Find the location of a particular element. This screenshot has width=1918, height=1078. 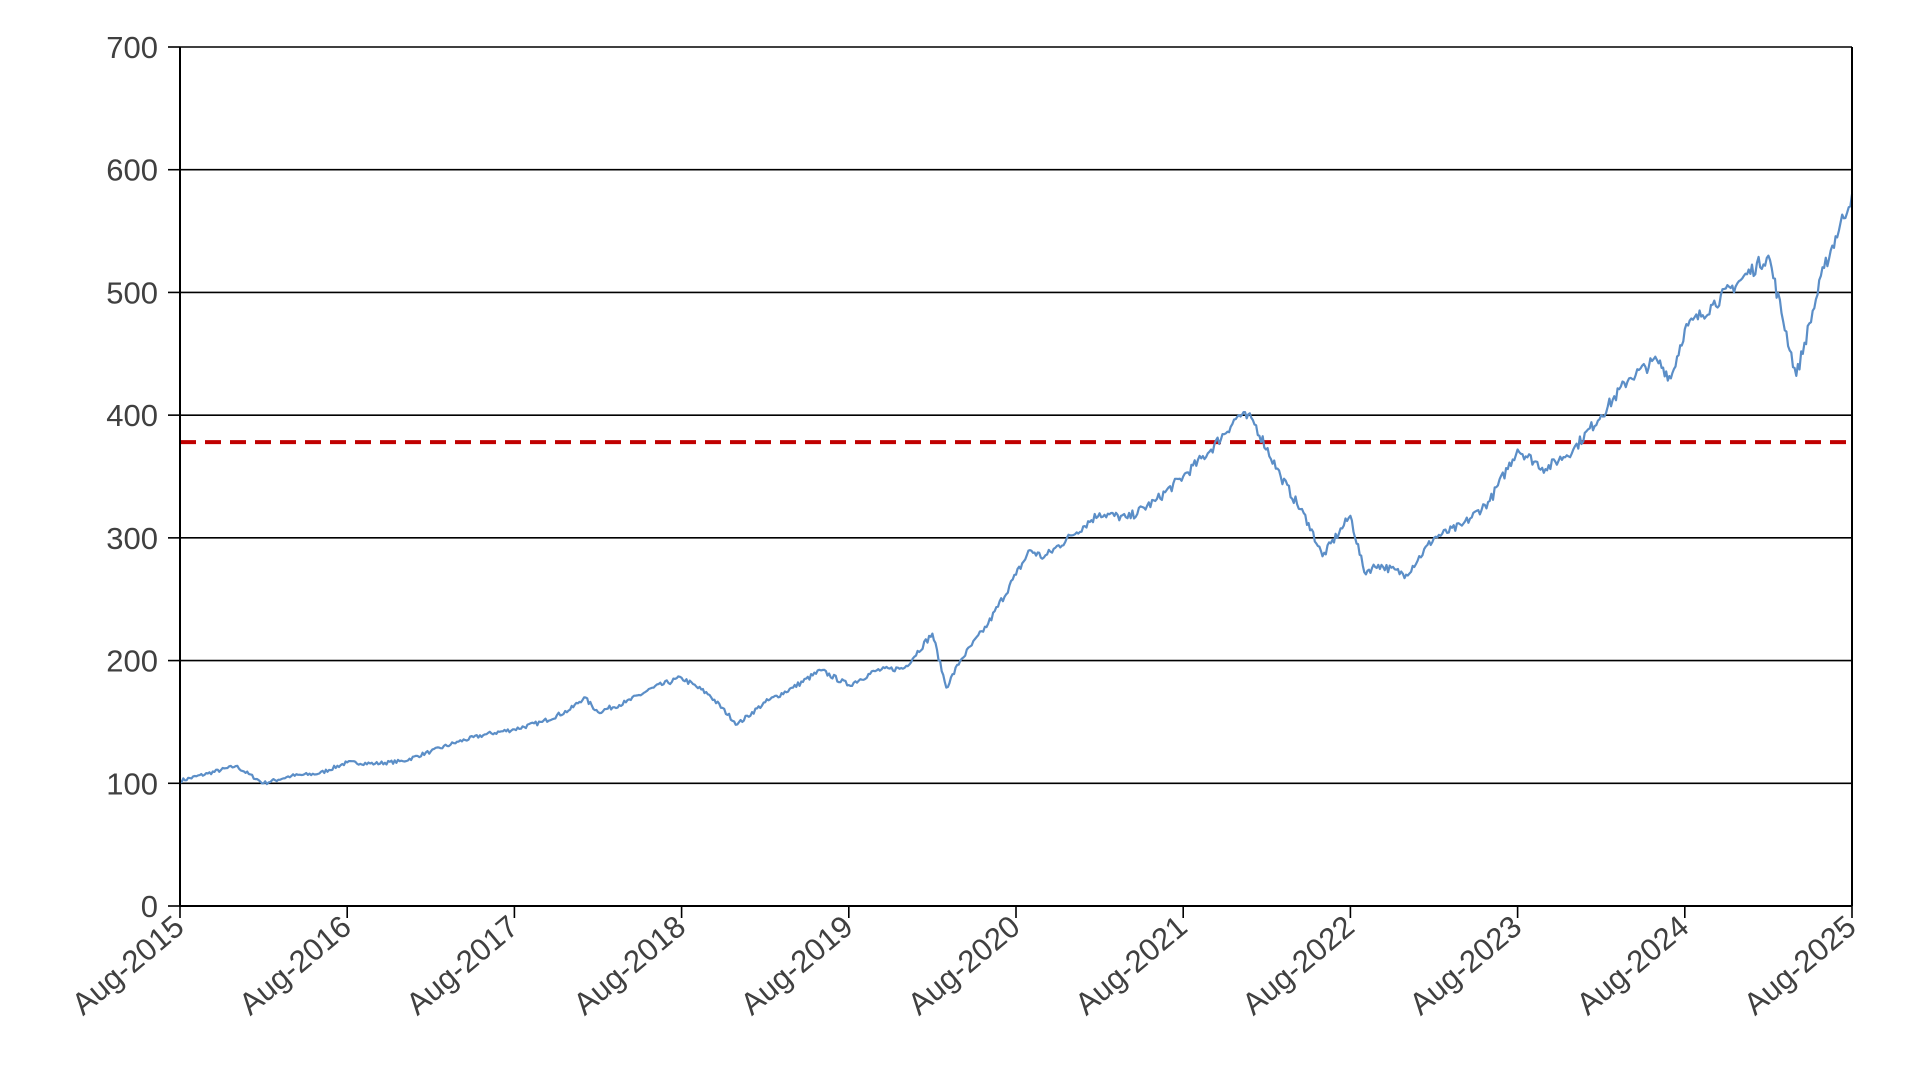

y-tick-label: 200 is located at coordinates (132, 661).